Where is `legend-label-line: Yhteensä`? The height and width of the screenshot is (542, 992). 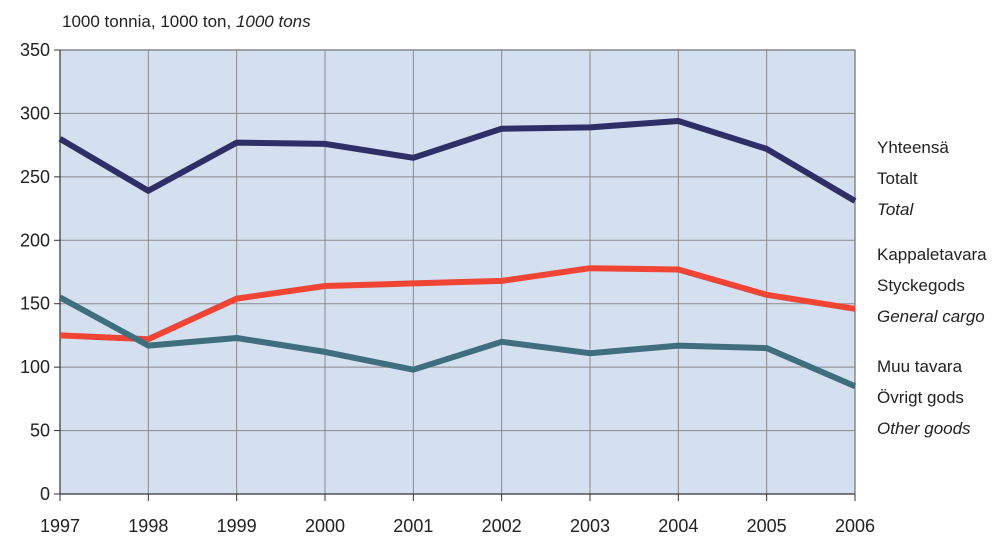 legend-label-line: Yhteensä is located at coordinates (913, 147).